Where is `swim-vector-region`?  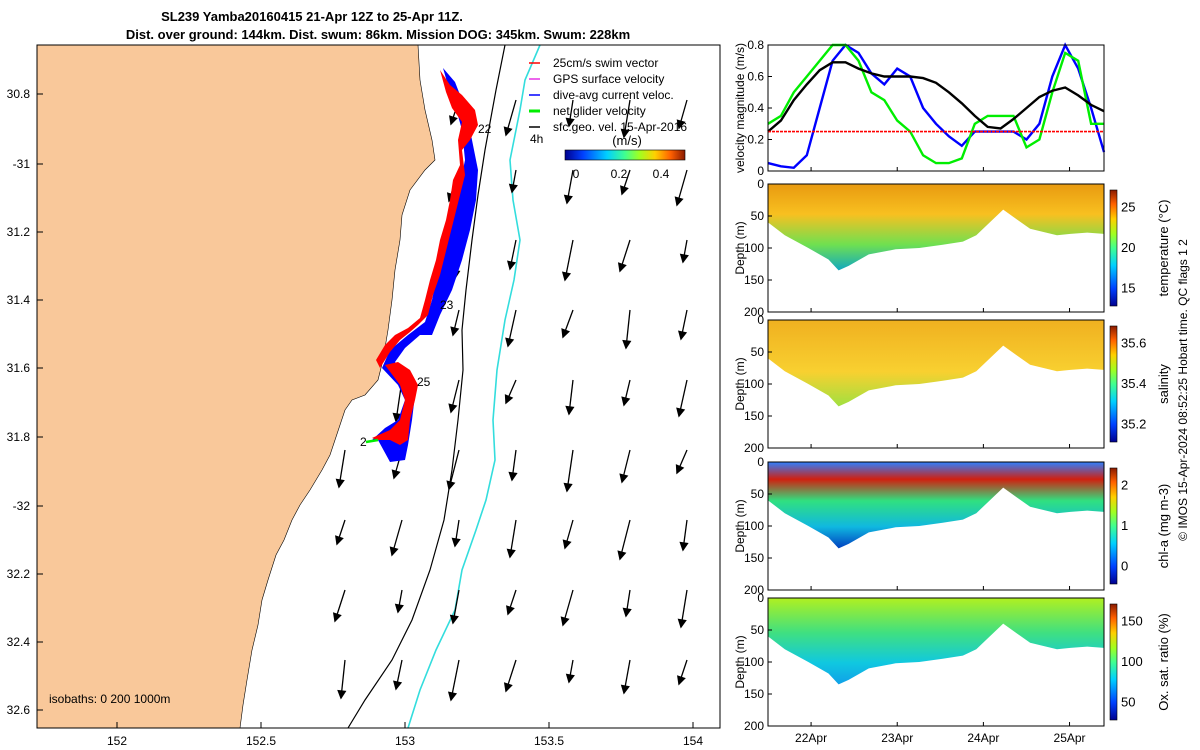 swim-vector-region is located at coordinates (427, 219).